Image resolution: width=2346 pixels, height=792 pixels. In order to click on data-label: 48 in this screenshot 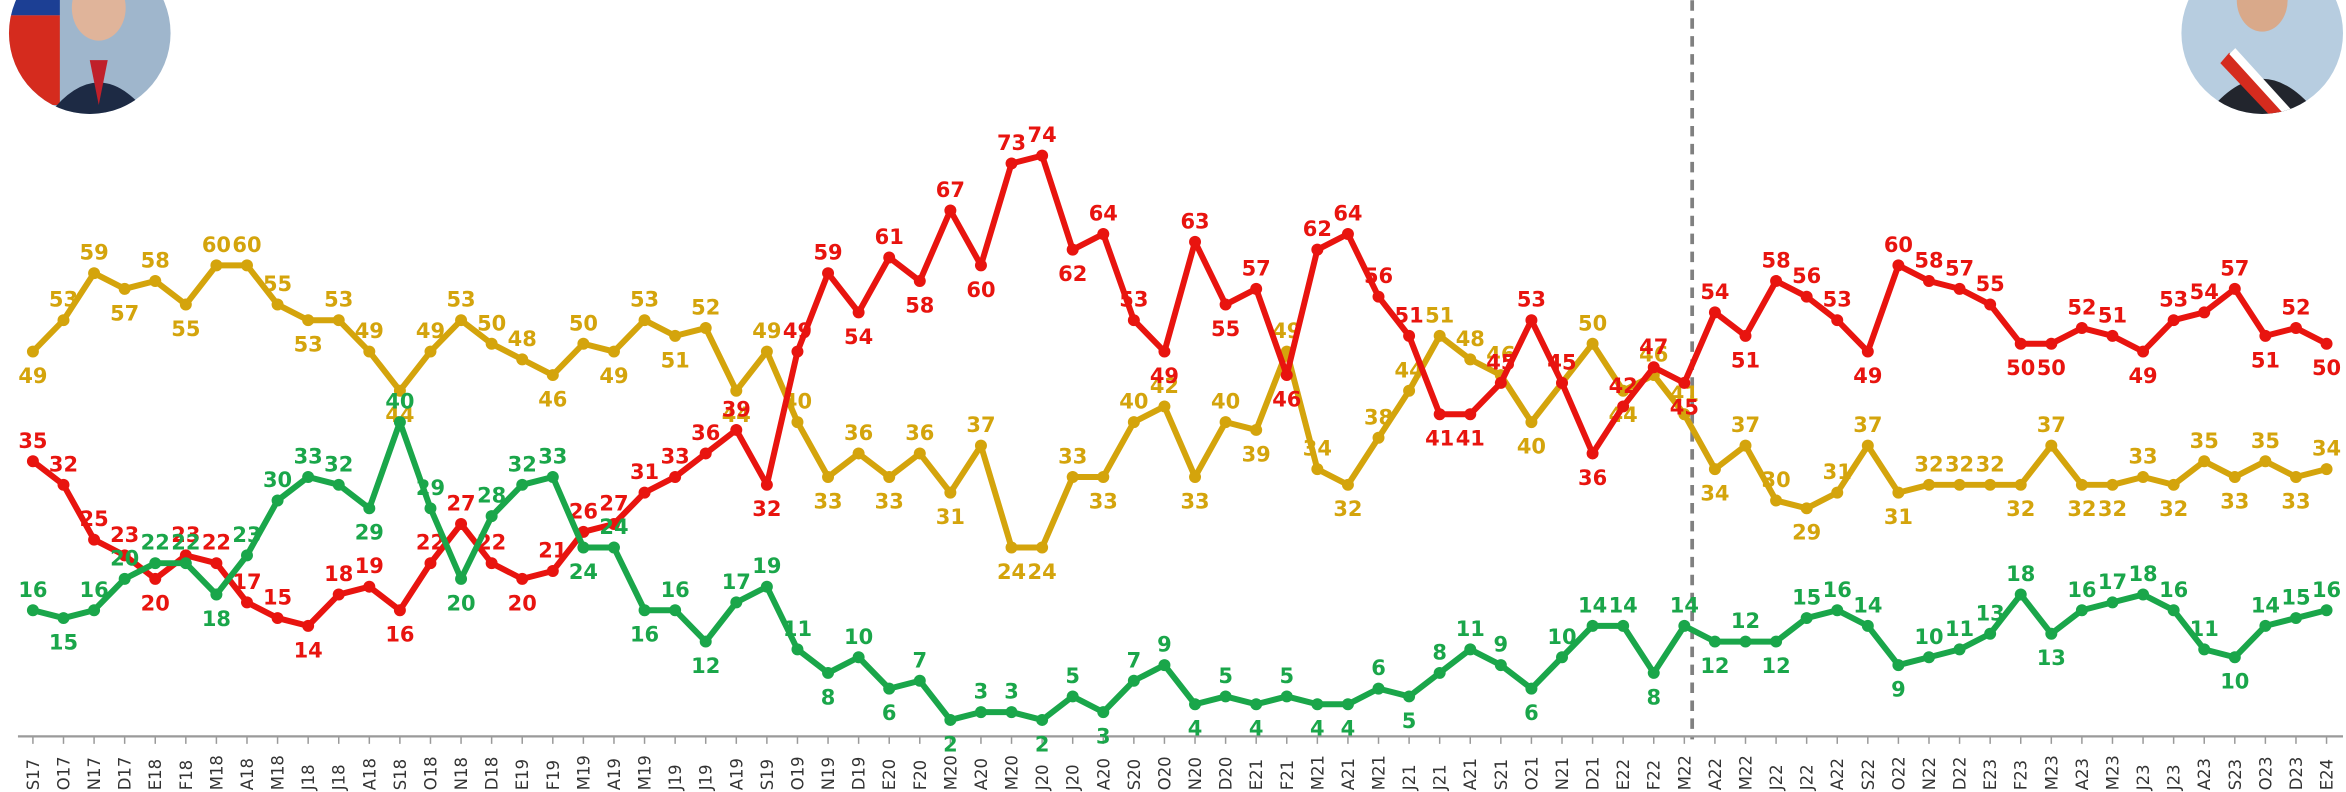, I will do `click(1470, 339)`.